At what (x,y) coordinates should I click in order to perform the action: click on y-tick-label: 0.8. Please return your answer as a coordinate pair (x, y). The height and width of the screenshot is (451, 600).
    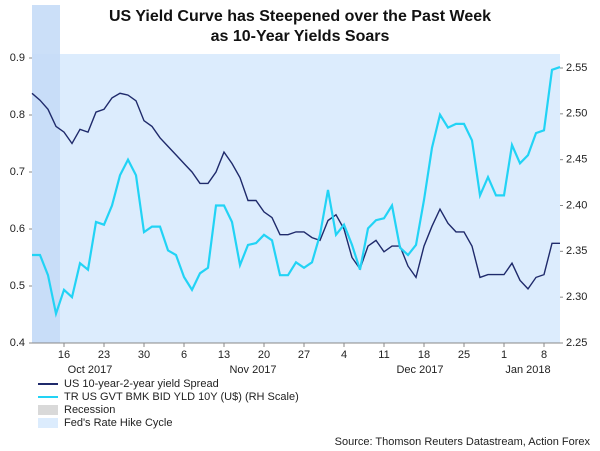
    Looking at the image, I should click on (17, 115).